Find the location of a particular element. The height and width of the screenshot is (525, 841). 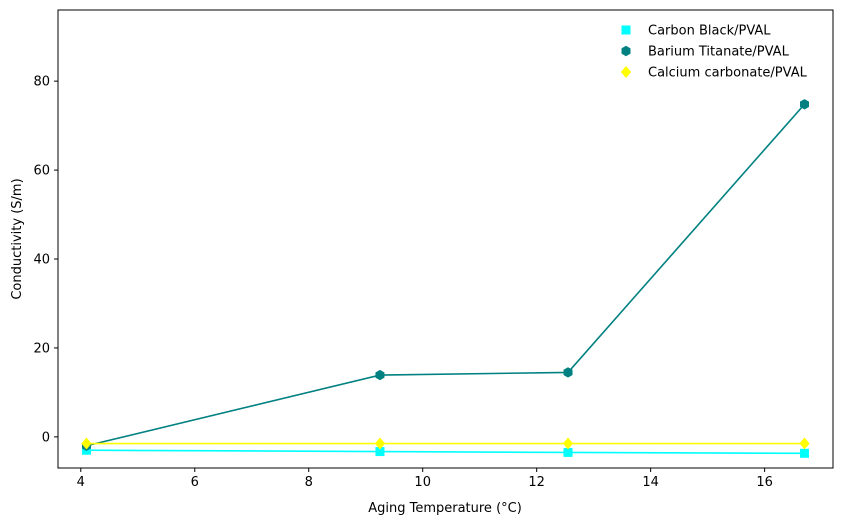

series-line is located at coordinates (445, 452).